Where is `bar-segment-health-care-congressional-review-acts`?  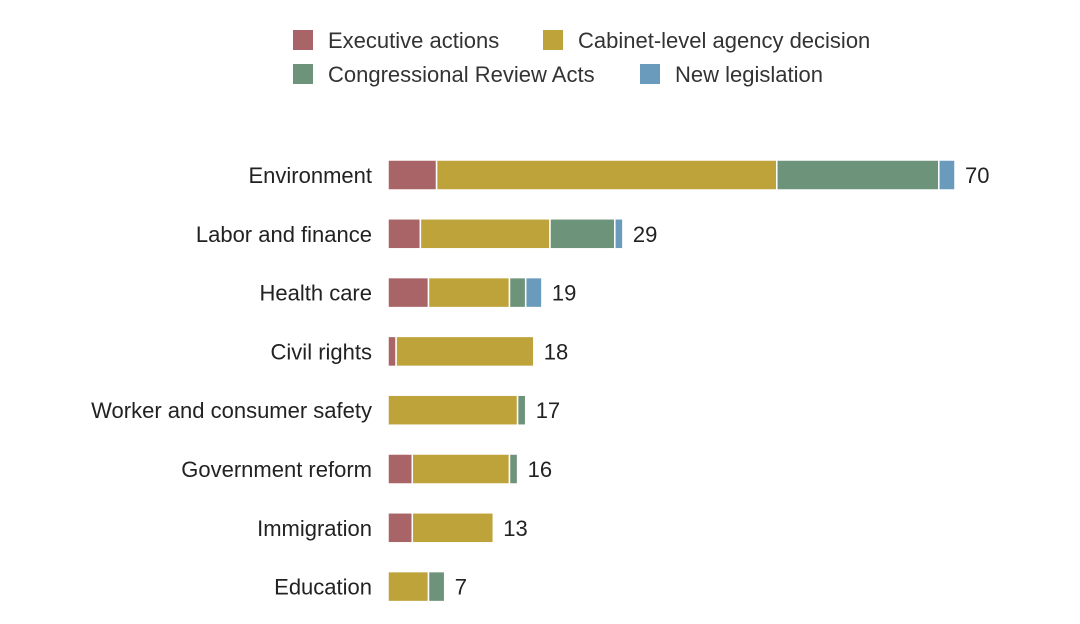 bar-segment-health-care-congressional-review-acts is located at coordinates (517, 292).